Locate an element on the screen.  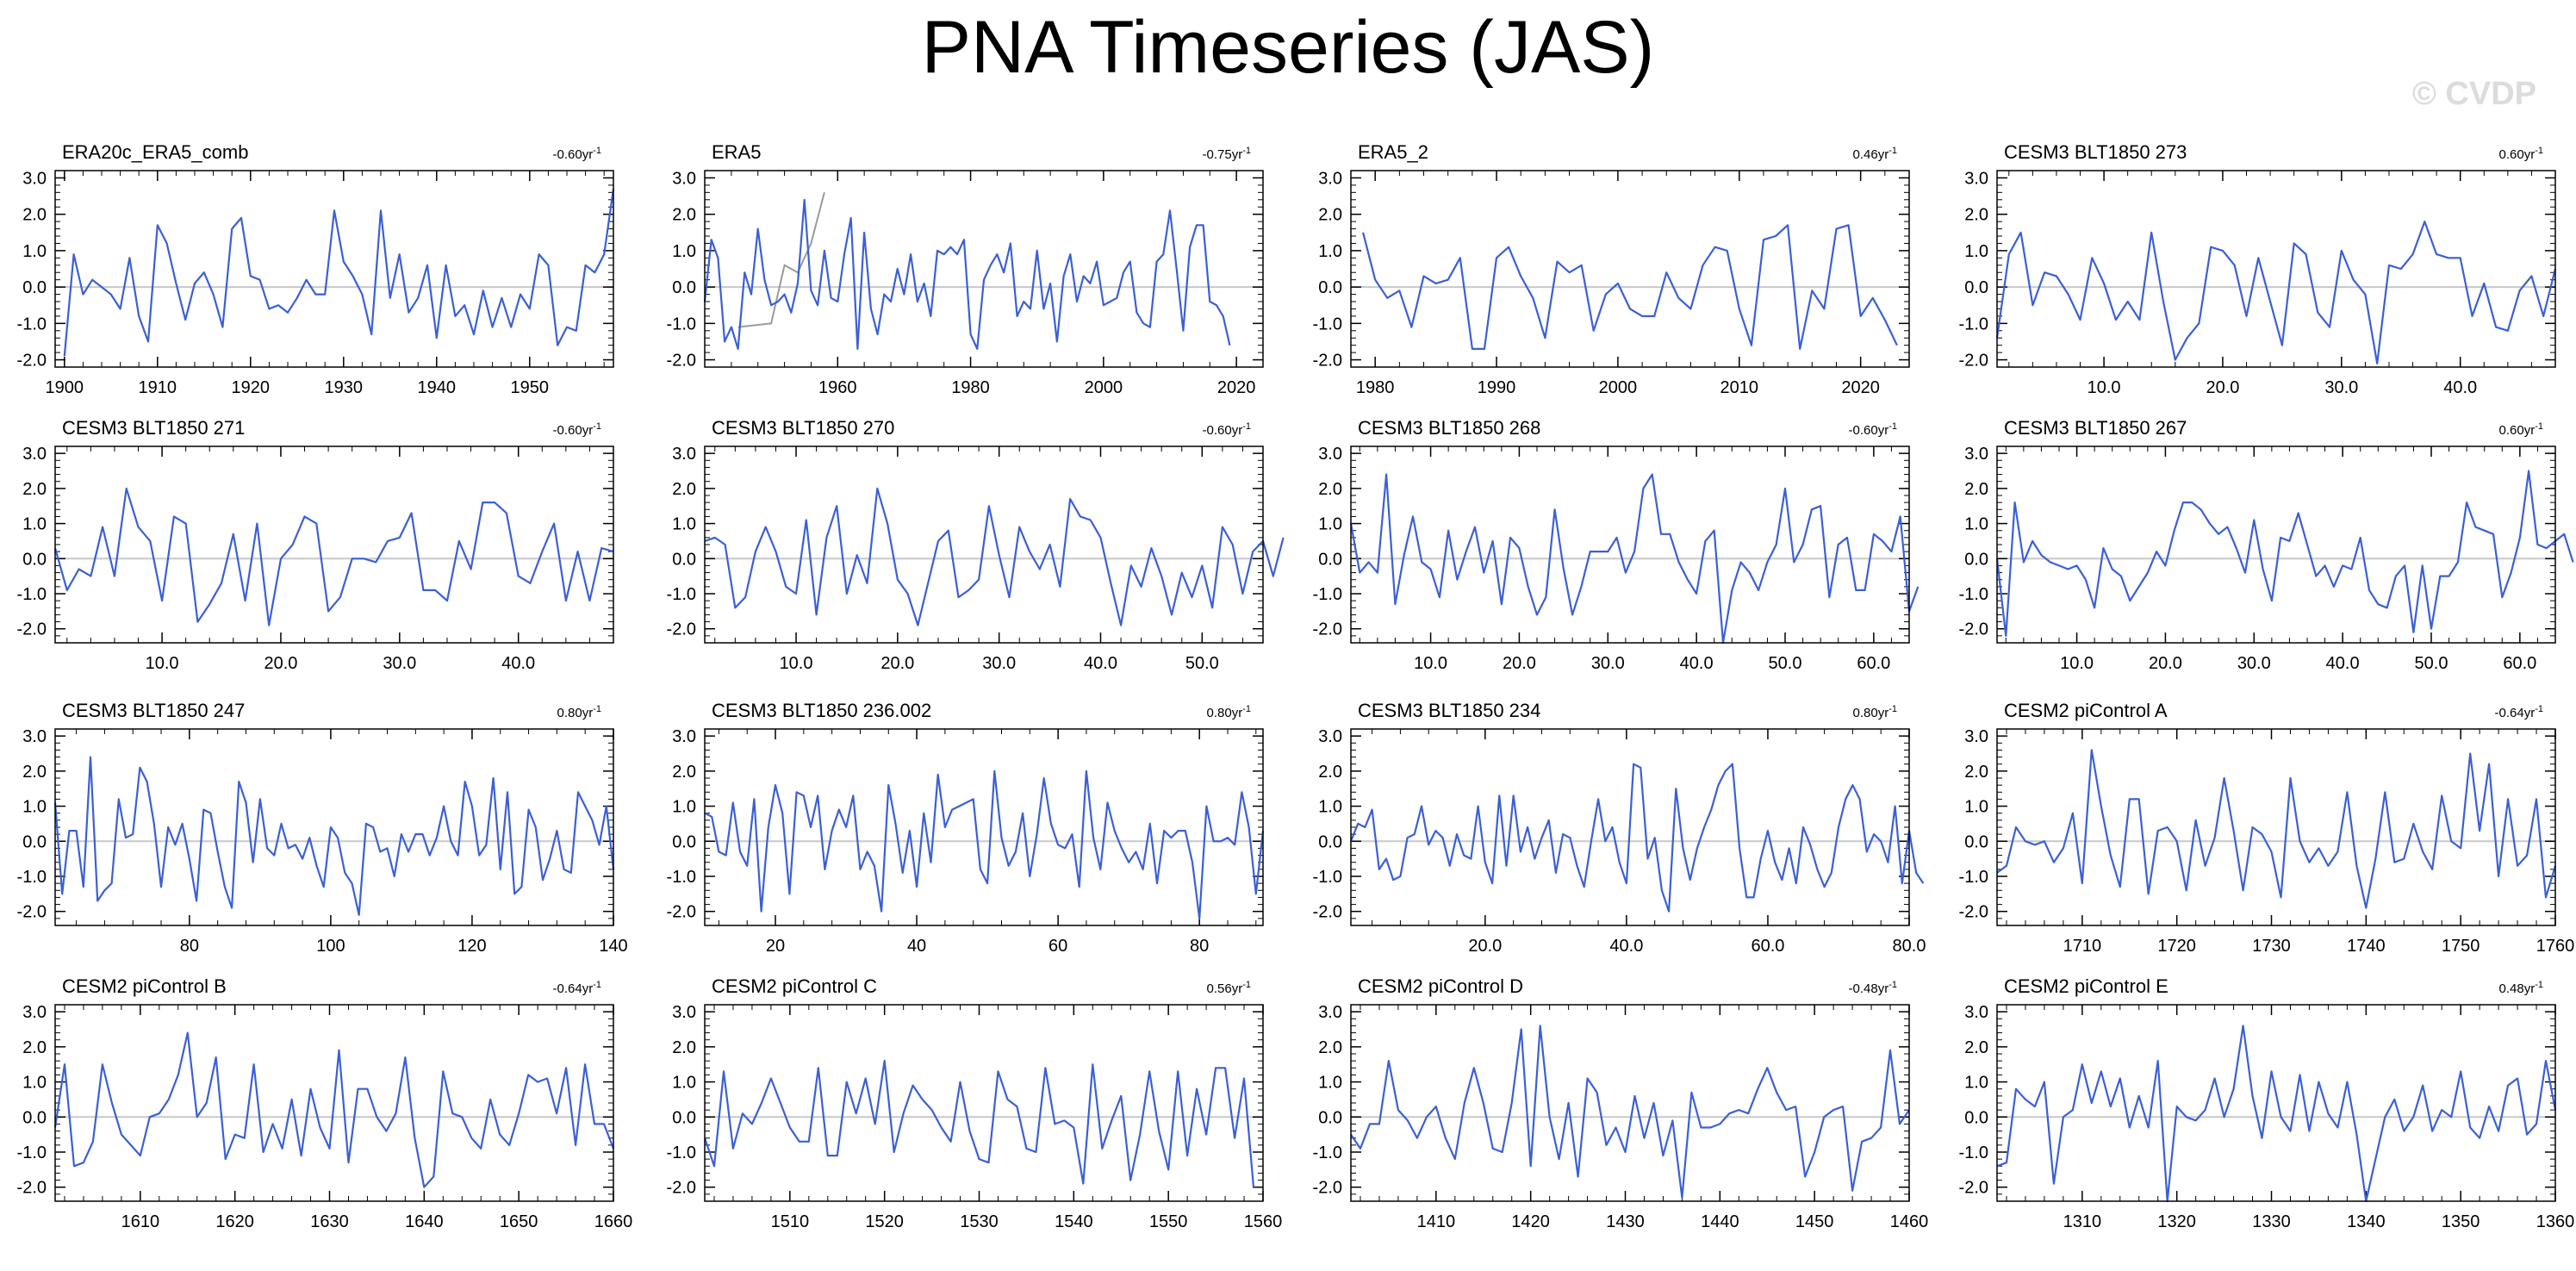
x-tick-label: 1730 is located at coordinates (2271, 946).